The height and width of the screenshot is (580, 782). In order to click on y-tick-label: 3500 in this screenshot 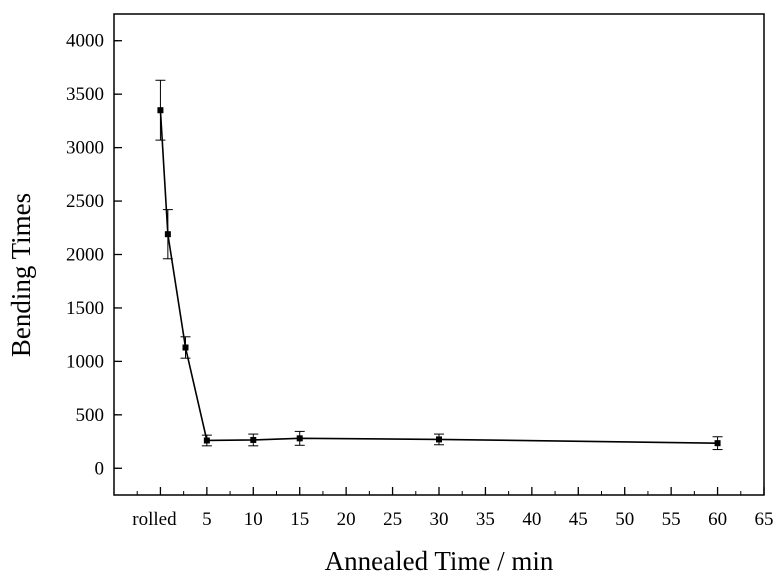, I will do `click(85, 94)`.